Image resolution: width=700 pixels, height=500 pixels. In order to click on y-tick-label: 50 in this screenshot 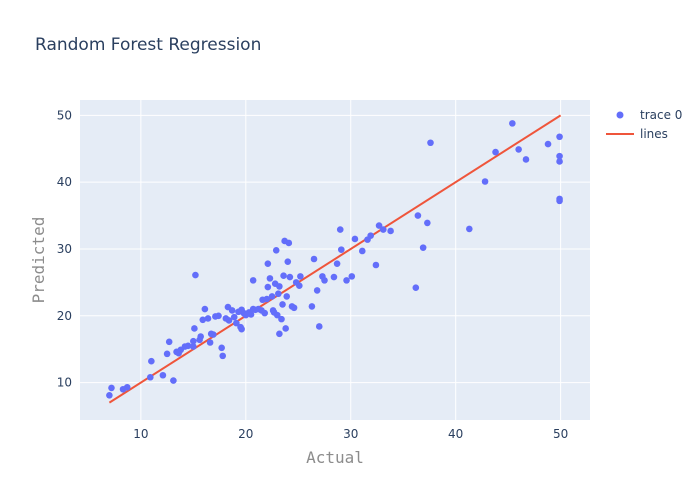, I will do `click(64, 115)`.